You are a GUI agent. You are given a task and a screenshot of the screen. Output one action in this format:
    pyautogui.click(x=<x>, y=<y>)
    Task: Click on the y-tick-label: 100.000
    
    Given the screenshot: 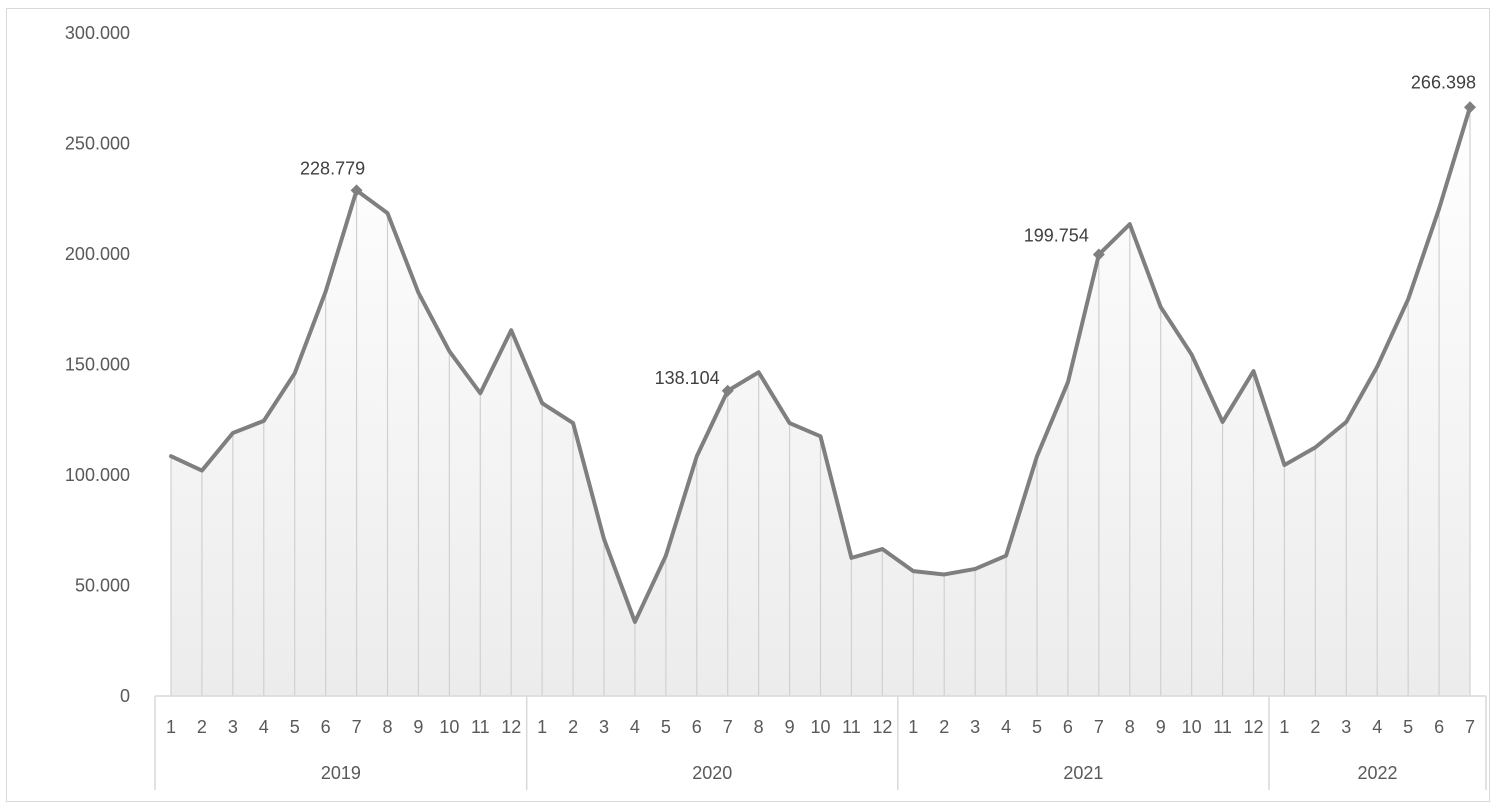 What is the action you would take?
    pyautogui.click(x=97, y=475)
    